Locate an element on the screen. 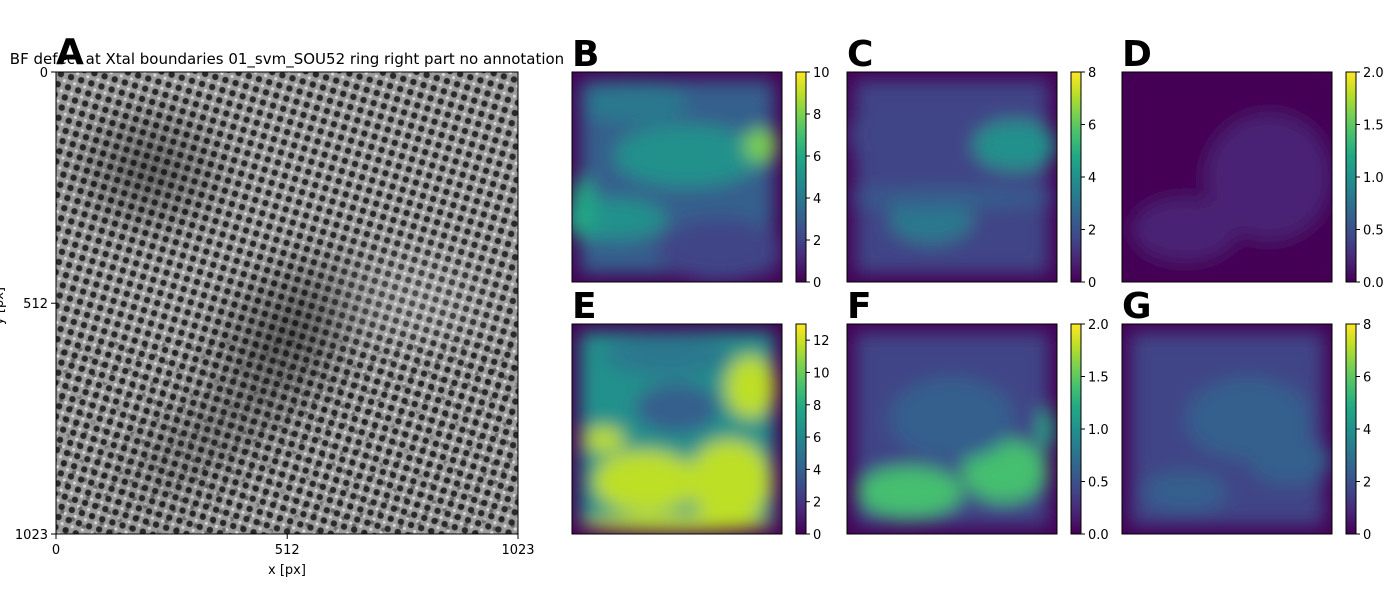 The height and width of the screenshot is (600, 1400). panel-b-frame is located at coordinates (677, 177).